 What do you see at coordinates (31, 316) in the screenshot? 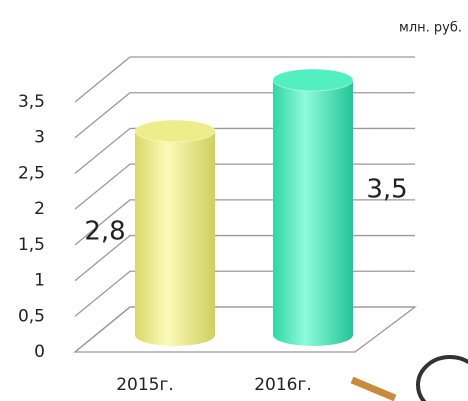
I see `y-tick-label: 0,5` at bounding box center [31, 316].